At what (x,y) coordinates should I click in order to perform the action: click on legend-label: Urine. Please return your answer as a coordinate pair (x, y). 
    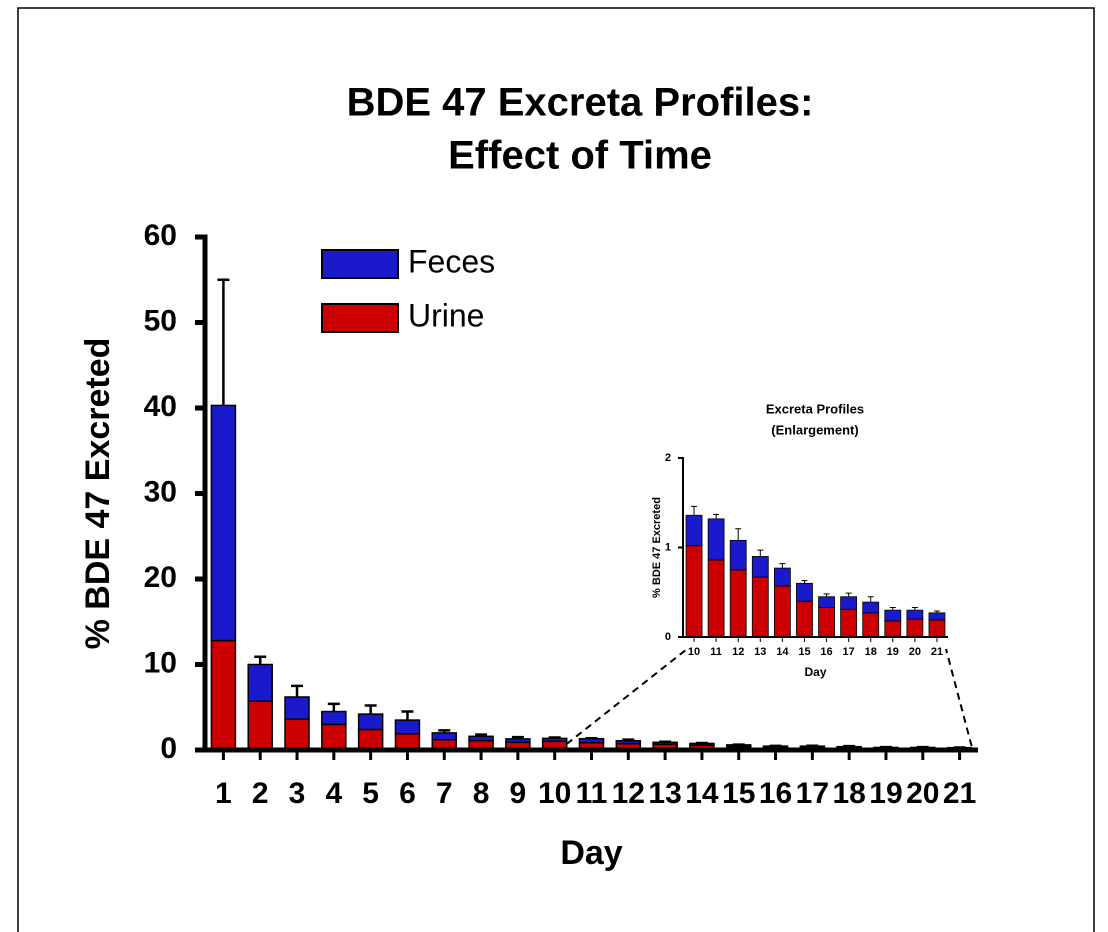
    Looking at the image, I should click on (446, 315).